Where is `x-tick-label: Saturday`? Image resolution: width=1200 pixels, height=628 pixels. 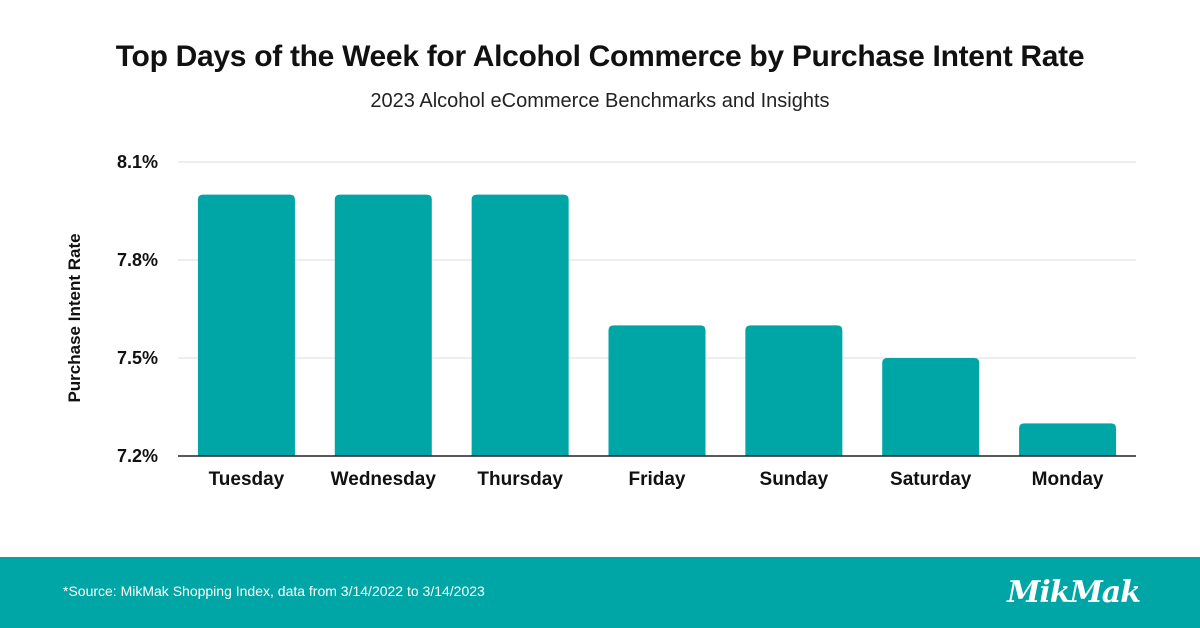
x-tick-label: Saturday is located at coordinates (931, 479).